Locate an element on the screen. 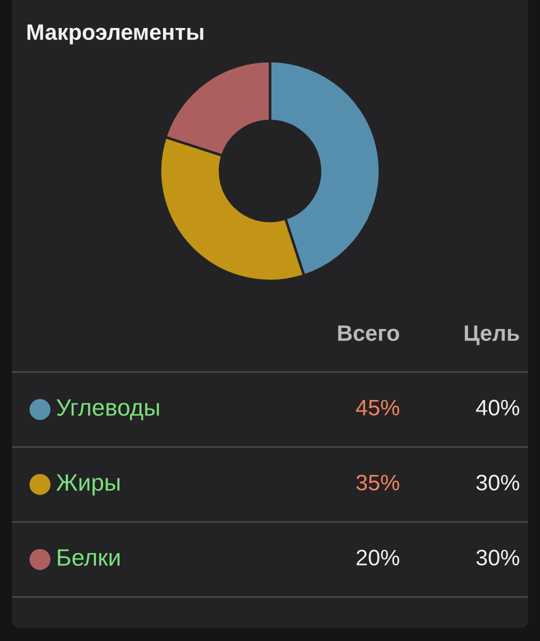 This screenshot has width=540, height=641. legend-label: Углеводы is located at coordinates (107, 409).